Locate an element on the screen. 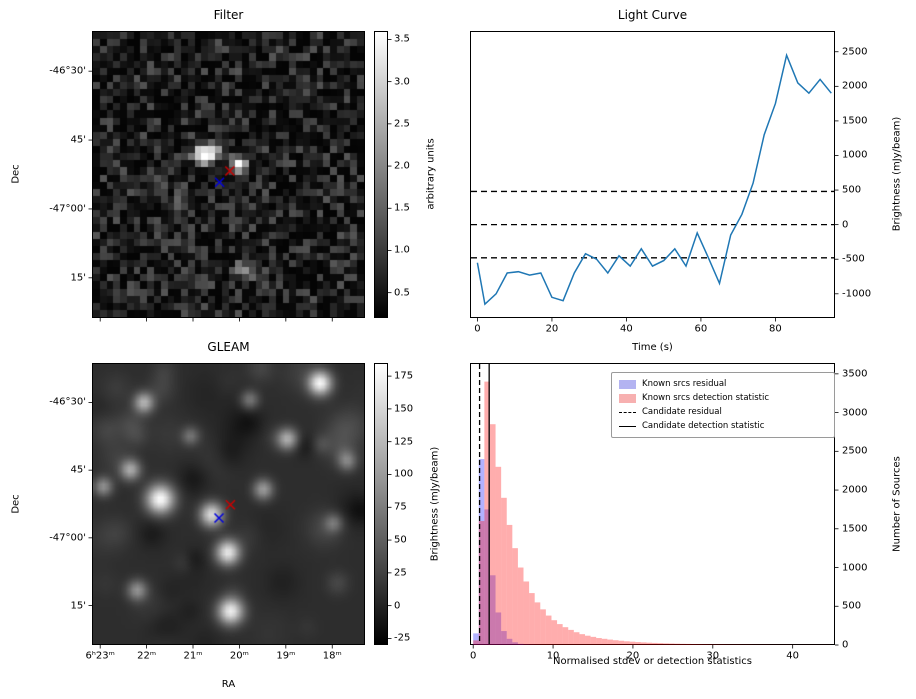  tick-label: 18ᵐ is located at coordinates (332, 656).